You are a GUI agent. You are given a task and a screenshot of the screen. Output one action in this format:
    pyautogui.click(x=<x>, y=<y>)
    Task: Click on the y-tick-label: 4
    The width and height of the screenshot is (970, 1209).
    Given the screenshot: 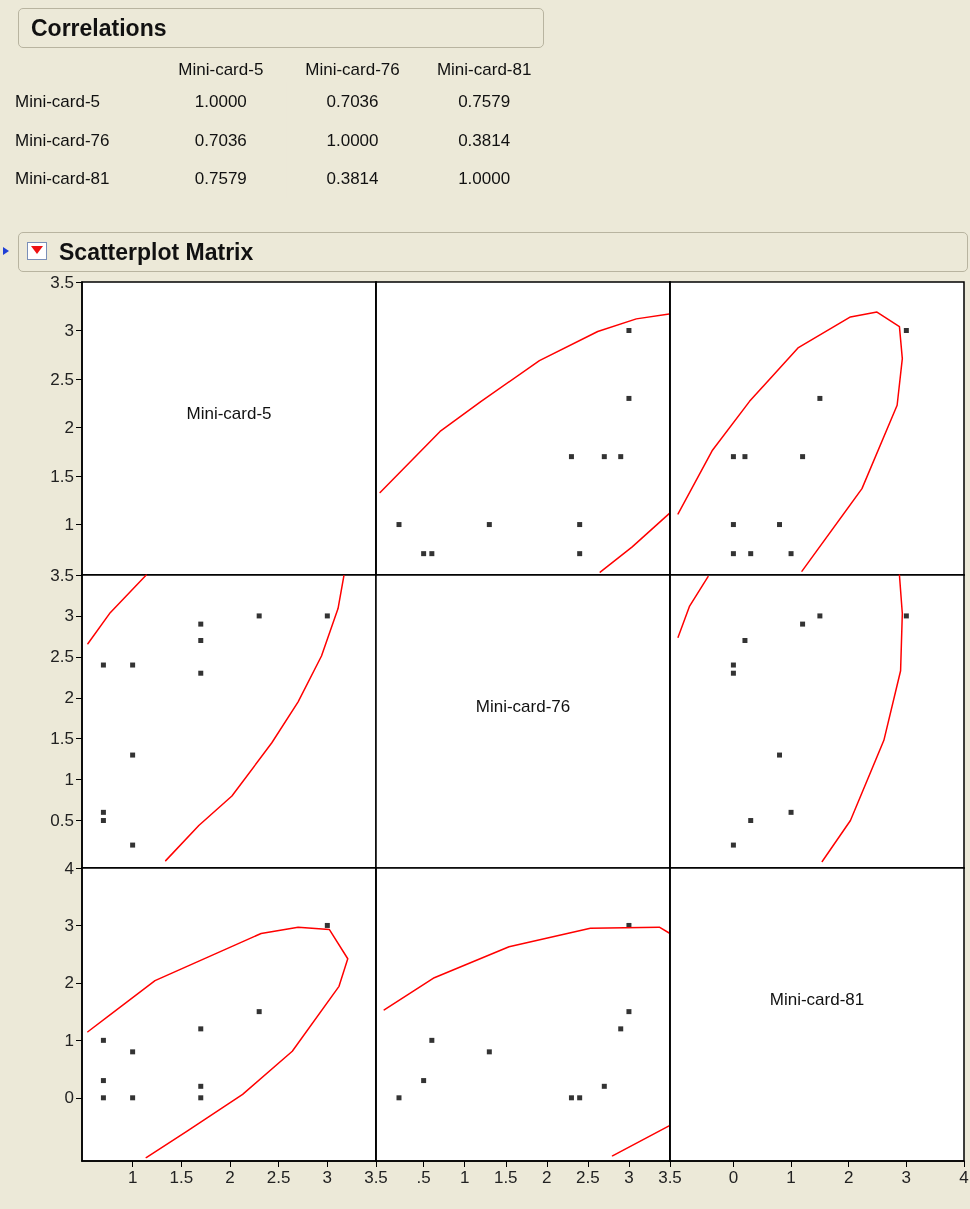 What is the action you would take?
    pyautogui.click(x=69, y=868)
    